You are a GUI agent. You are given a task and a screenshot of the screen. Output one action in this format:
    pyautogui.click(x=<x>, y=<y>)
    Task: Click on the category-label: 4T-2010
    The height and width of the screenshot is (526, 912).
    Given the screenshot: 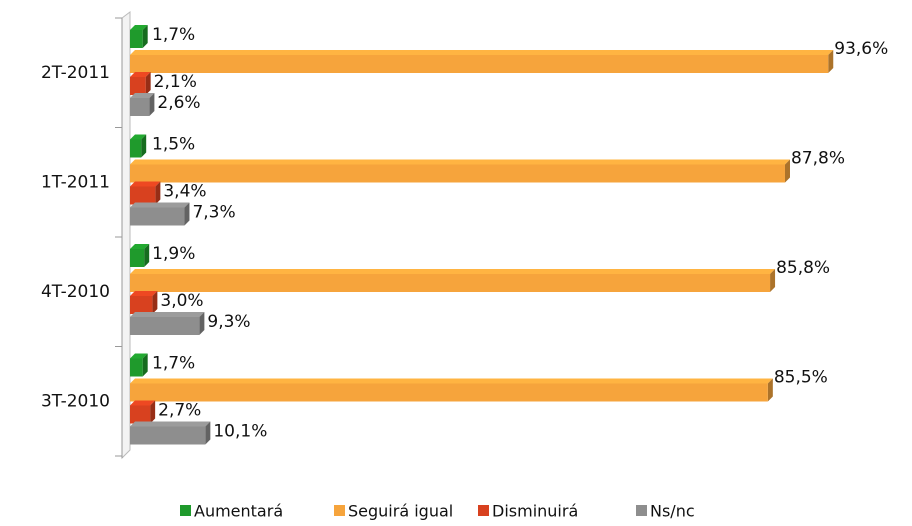 What is the action you would take?
    pyautogui.click(x=75, y=292)
    